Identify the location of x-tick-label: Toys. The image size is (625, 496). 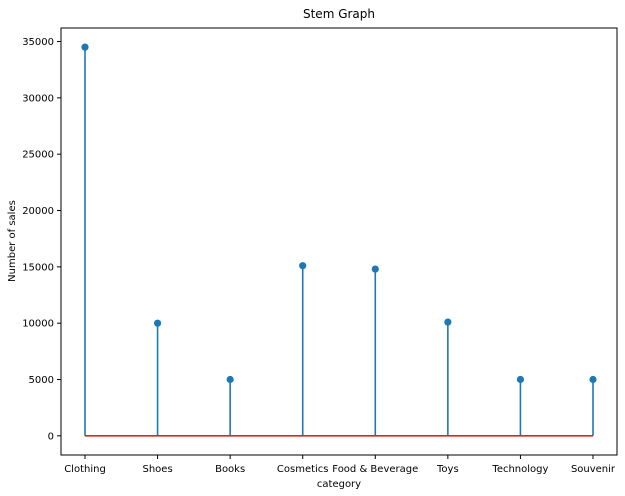
(447, 469).